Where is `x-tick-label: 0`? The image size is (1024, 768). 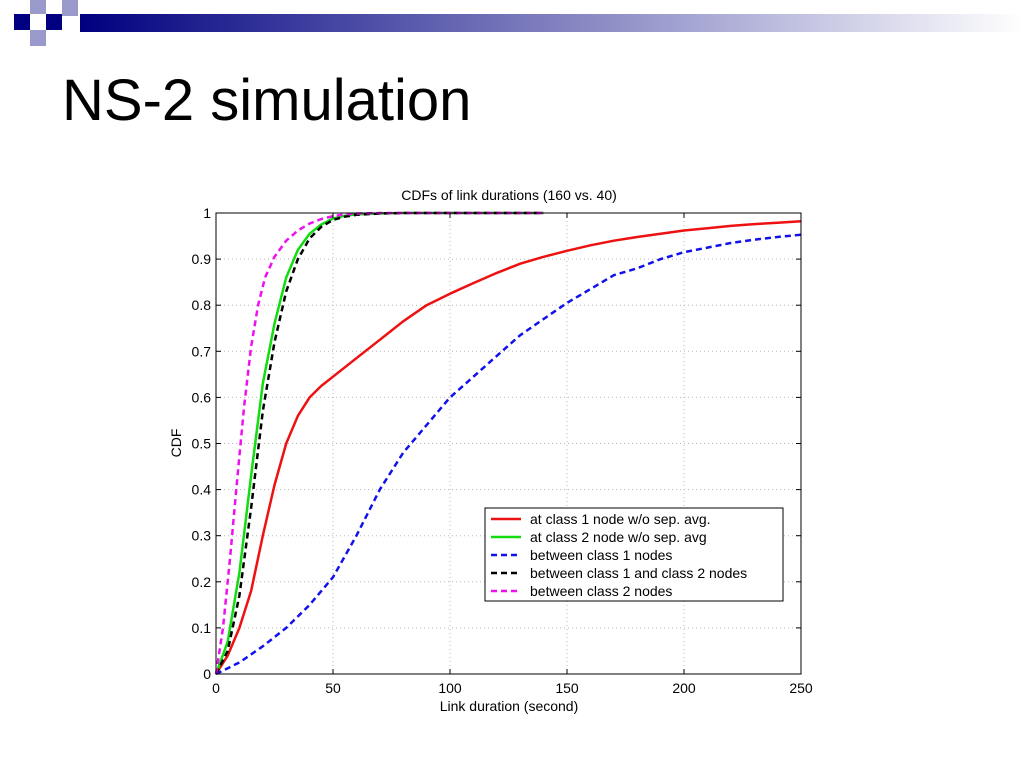 x-tick-label: 0 is located at coordinates (216, 688).